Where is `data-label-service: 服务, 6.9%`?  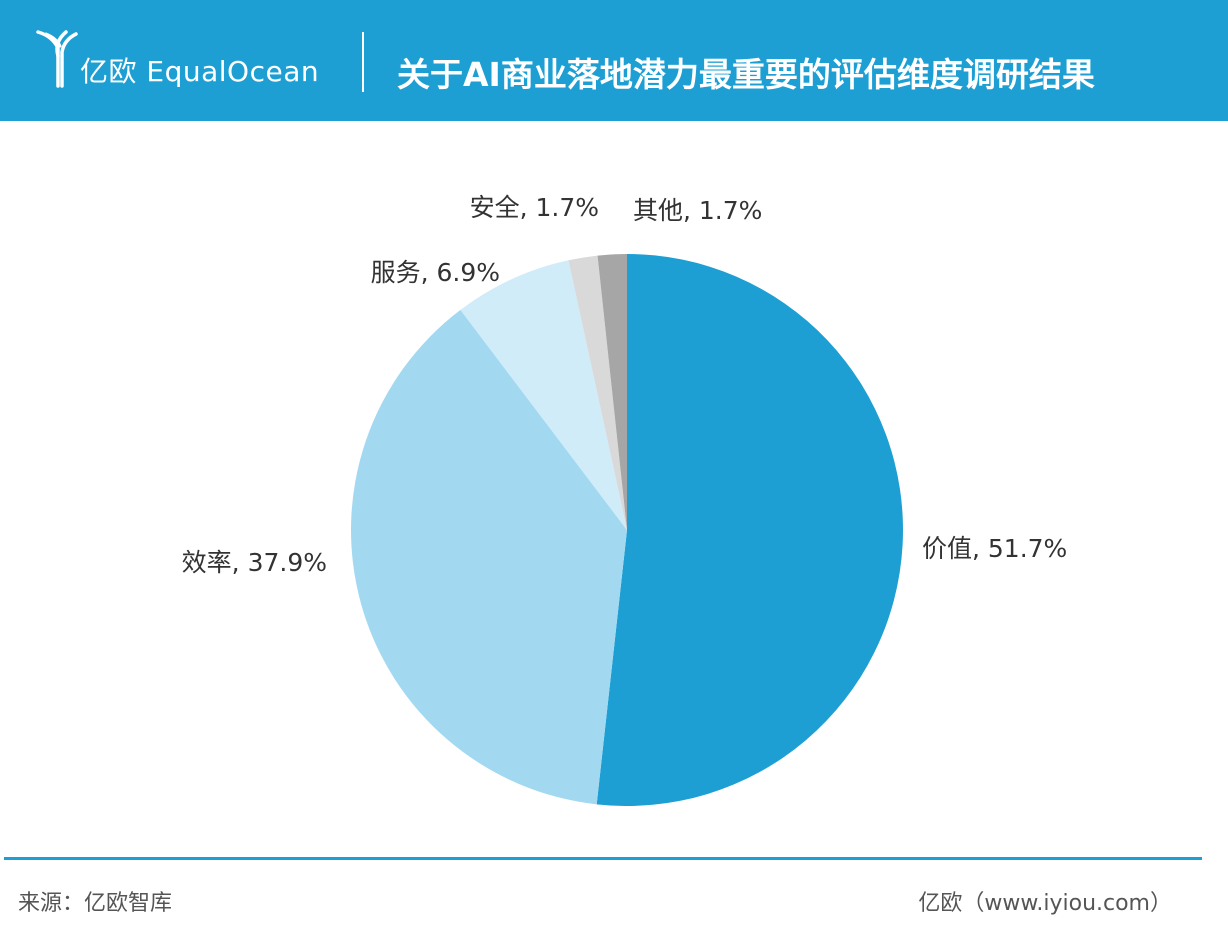
data-label-service: 服务, 6.9% is located at coordinates (435, 272).